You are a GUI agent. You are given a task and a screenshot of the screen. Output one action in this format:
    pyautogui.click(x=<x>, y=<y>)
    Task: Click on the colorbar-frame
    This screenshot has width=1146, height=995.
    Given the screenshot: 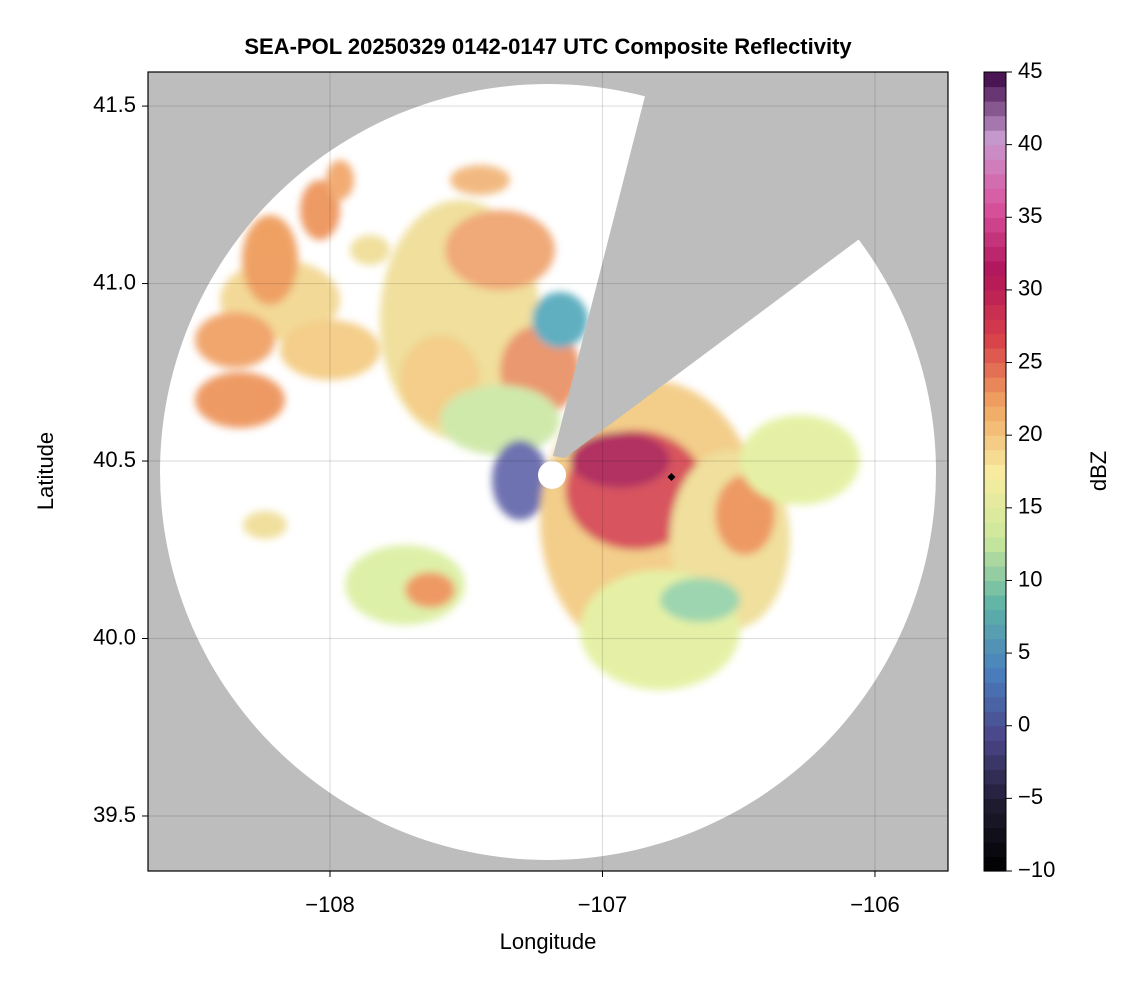 What is the action you would take?
    pyautogui.click(x=995, y=471)
    